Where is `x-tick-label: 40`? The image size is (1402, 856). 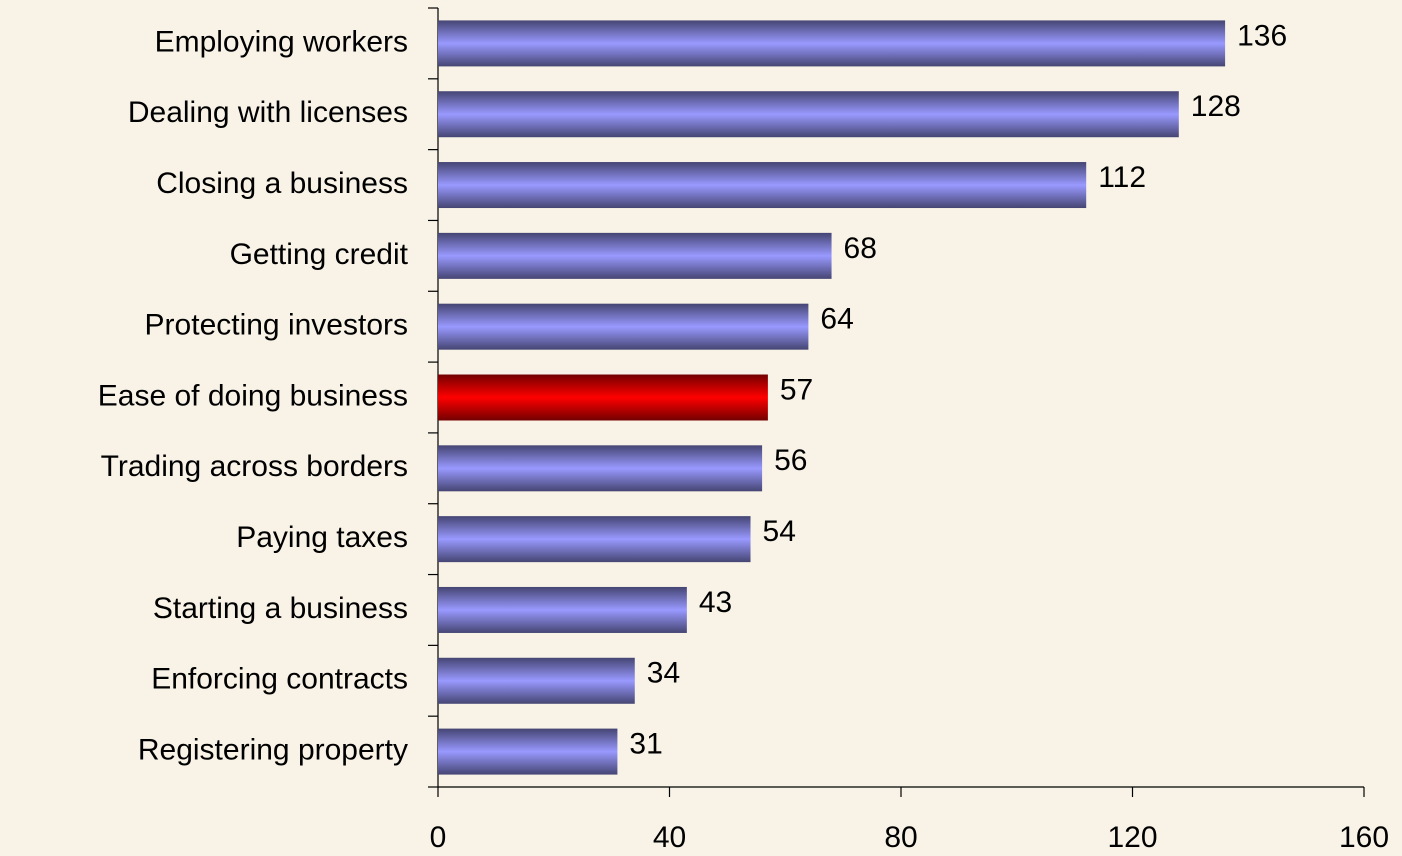 x-tick-label: 40 is located at coordinates (669, 837).